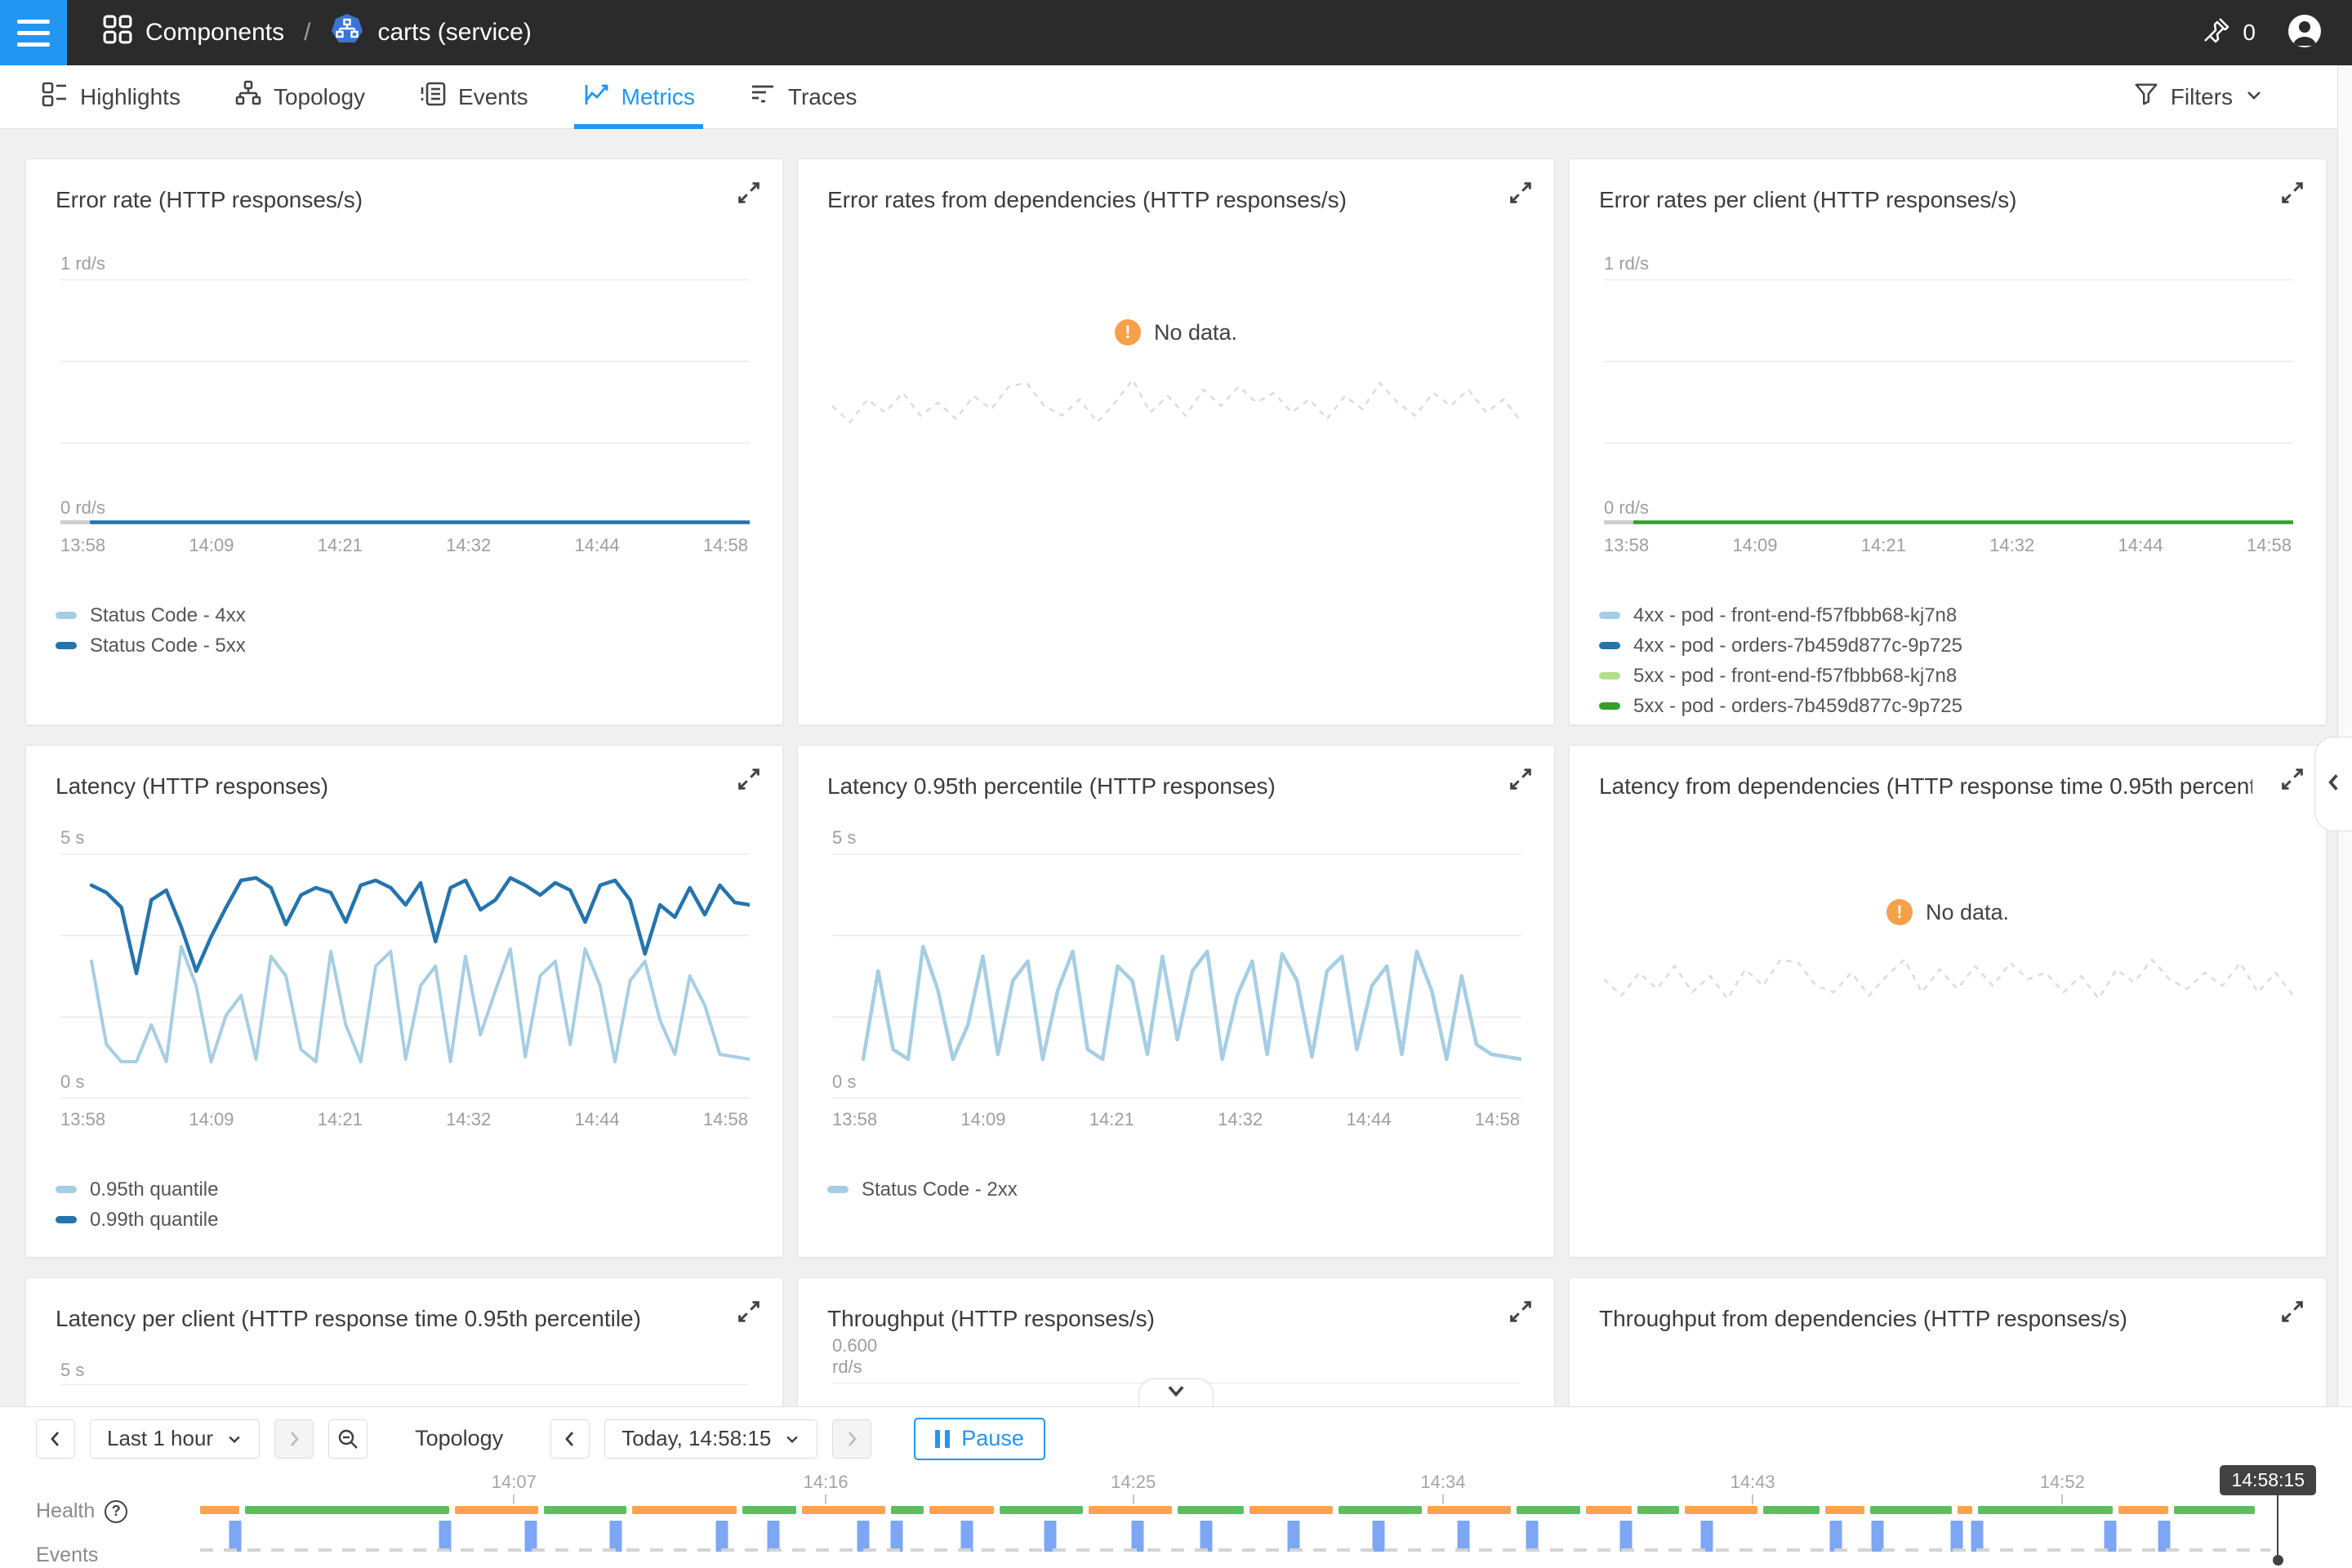 The height and width of the screenshot is (1568, 2352). I want to click on legend-item: 0.99th quantile, so click(137, 1220).